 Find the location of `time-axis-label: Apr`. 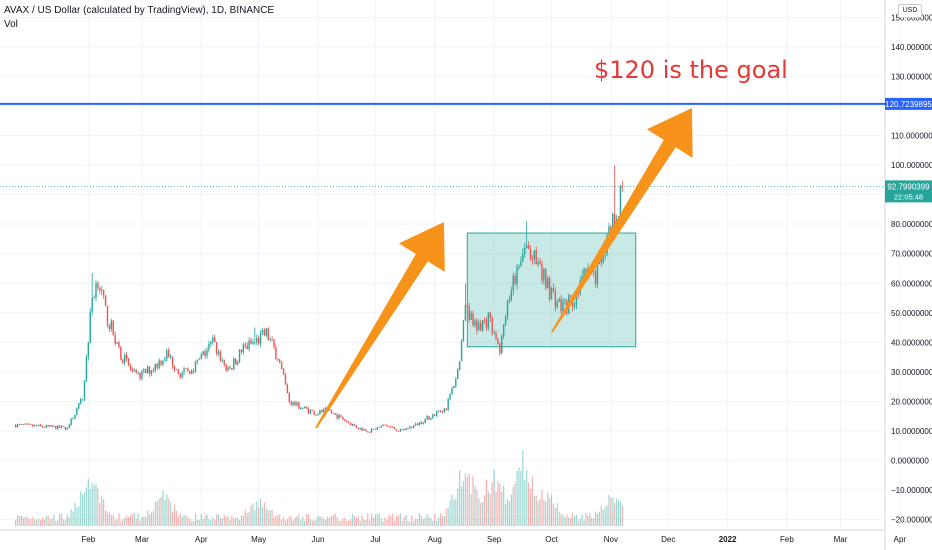

time-axis-label: Apr is located at coordinates (201, 539).